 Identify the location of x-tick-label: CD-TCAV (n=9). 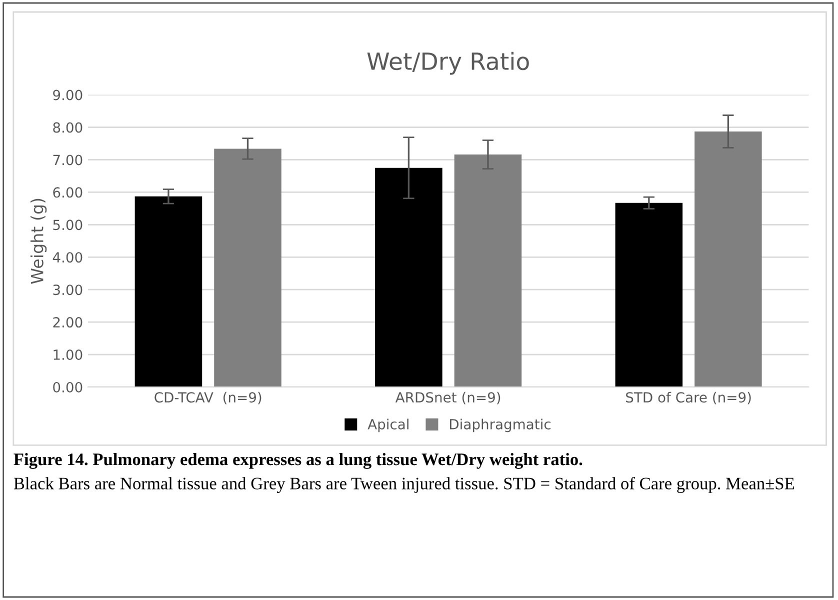
(208, 398).